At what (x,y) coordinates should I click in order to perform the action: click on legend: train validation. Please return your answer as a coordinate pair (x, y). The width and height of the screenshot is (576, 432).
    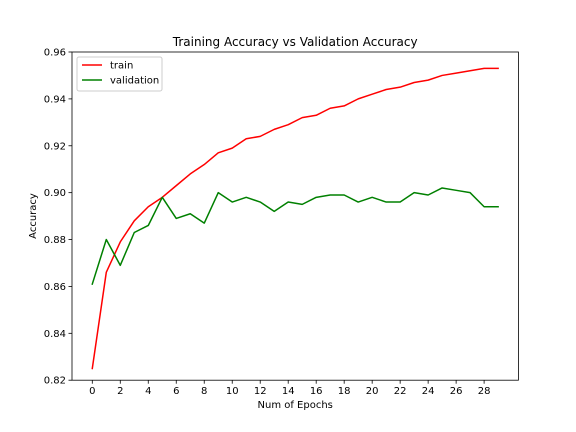
    Looking at the image, I should click on (119, 74).